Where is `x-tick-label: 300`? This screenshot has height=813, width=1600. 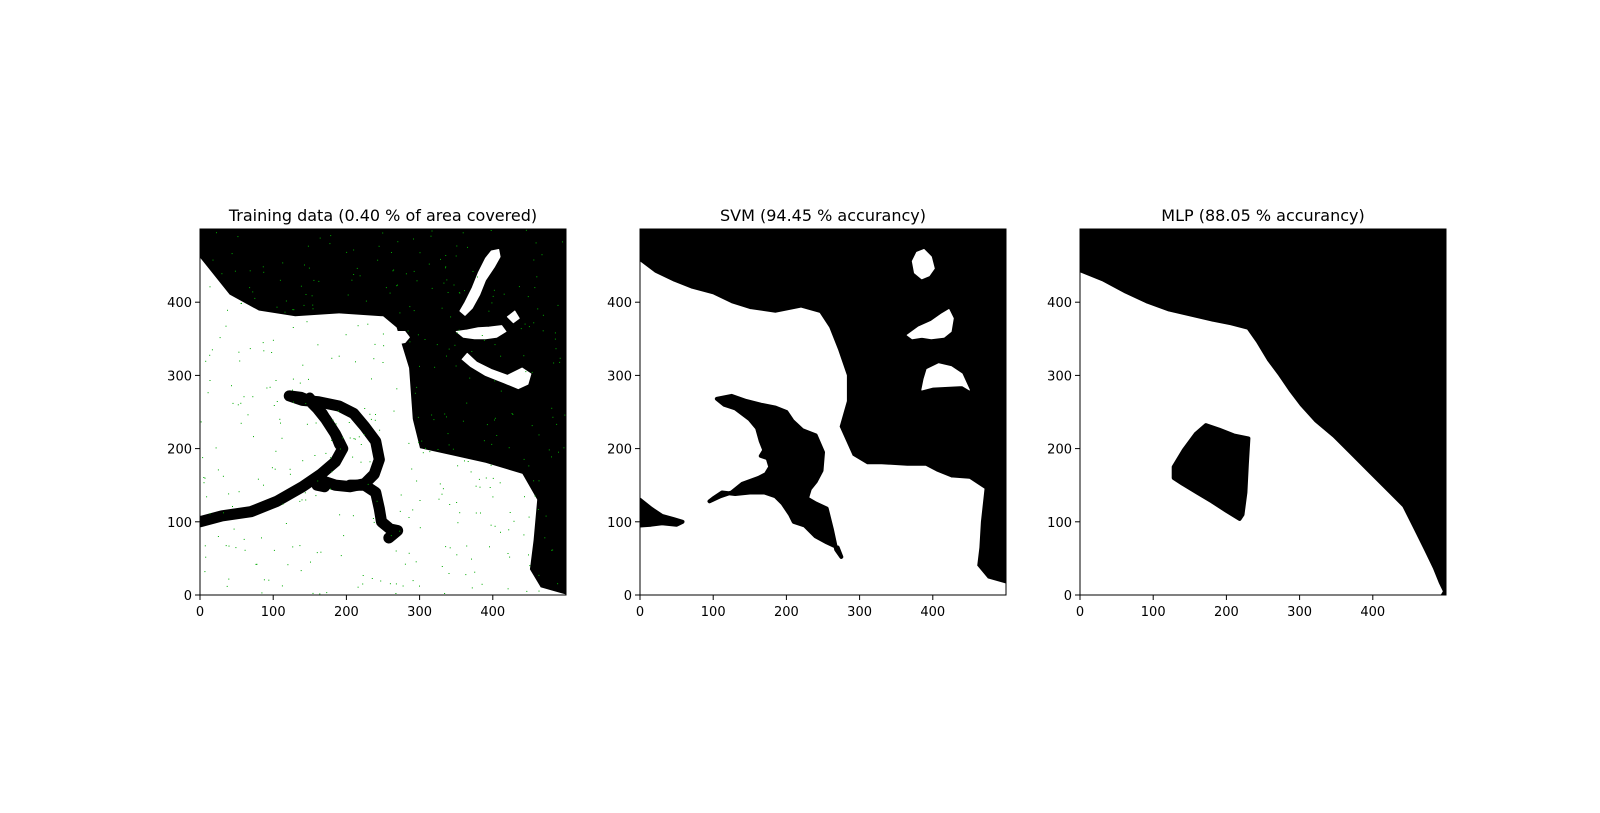
x-tick-label: 300 is located at coordinates (1299, 612).